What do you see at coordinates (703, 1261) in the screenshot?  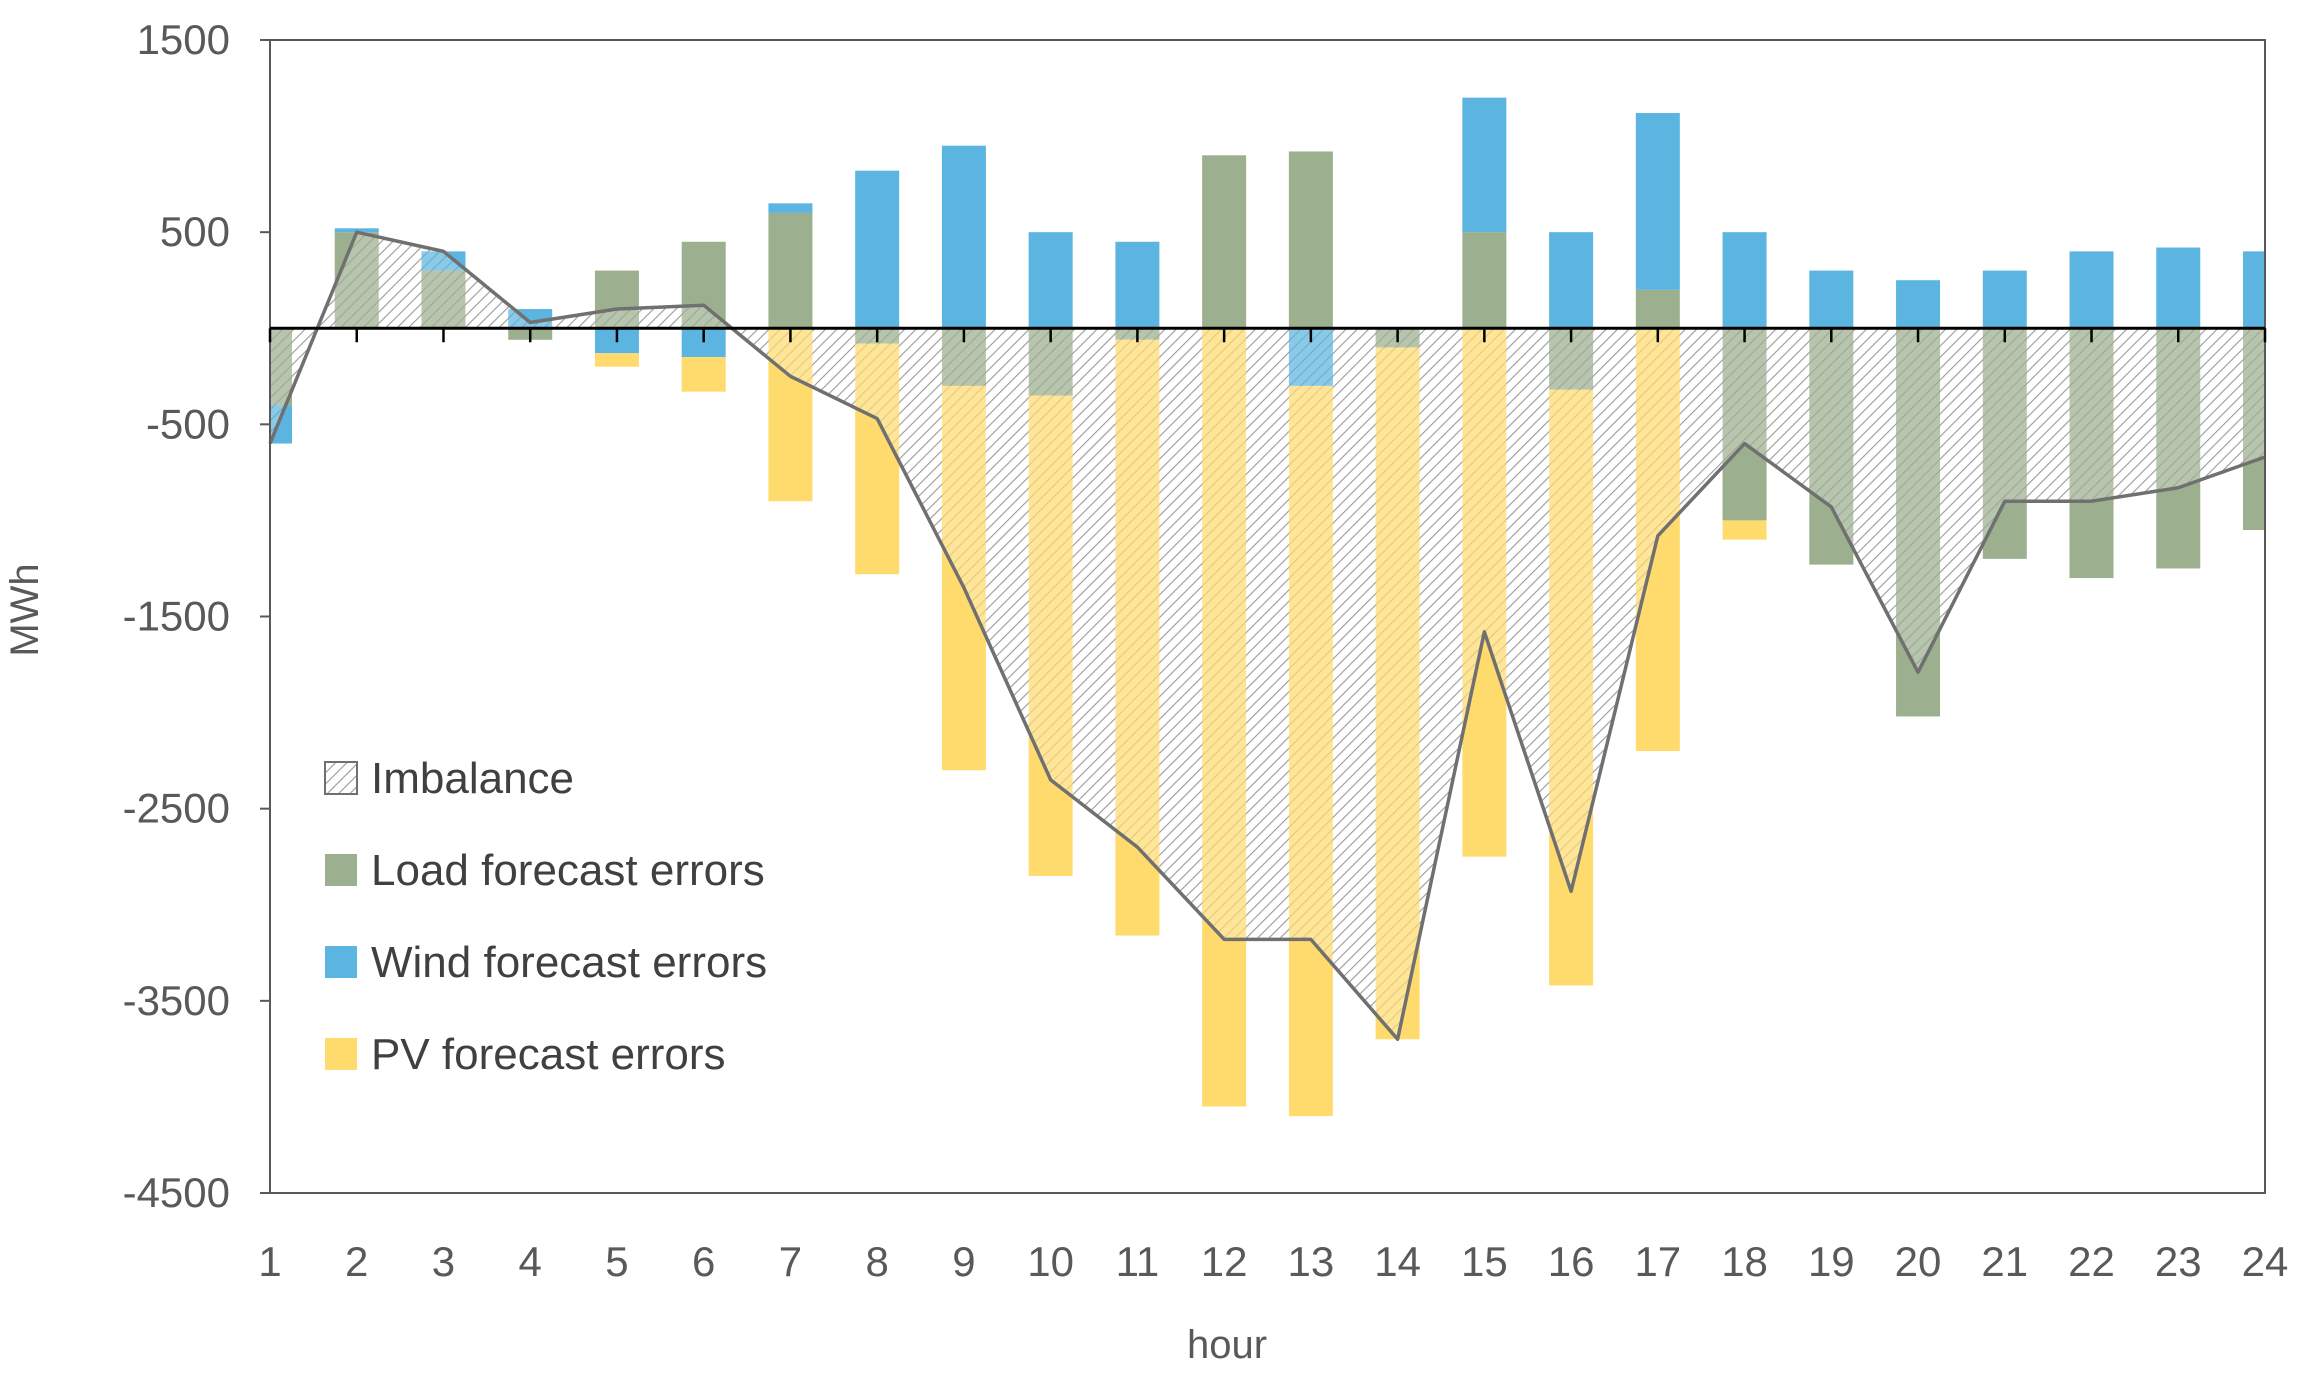 I see `x-tick-label: 6` at bounding box center [703, 1261].